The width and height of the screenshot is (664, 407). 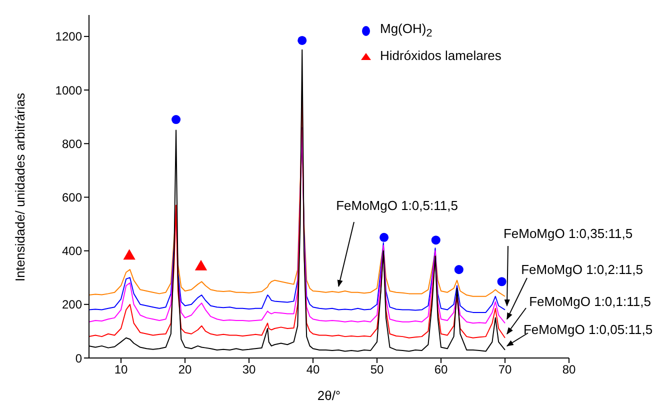 What do you see at coordinates (68, 37) in the screenshot?
I see `y-tick-label: 1200` at bounding box center [68, 37].